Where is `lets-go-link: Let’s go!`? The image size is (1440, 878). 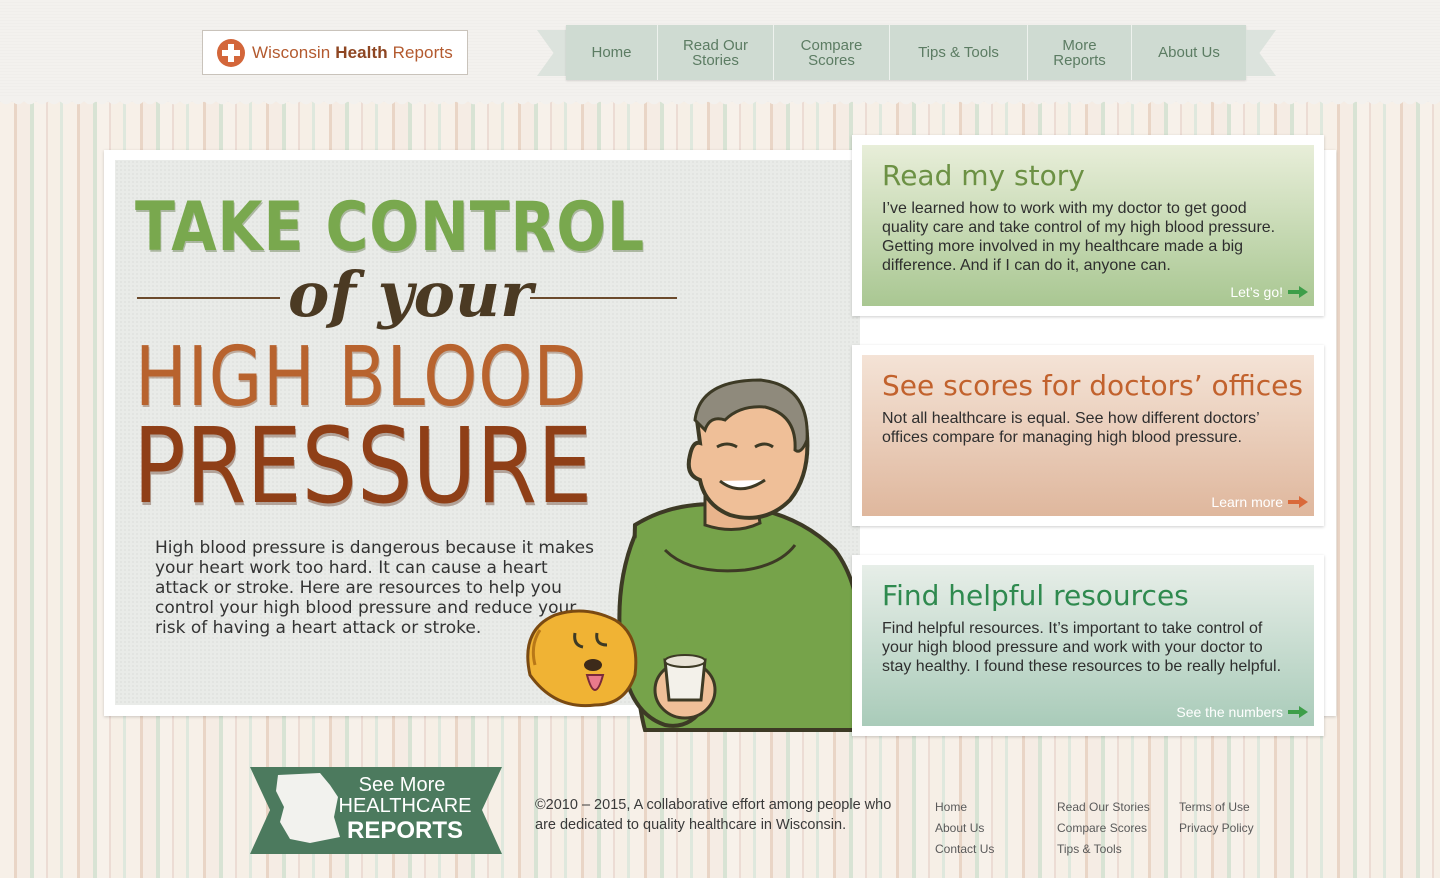
lets-go-link: Let’s go! is located at coordinates (1269, 292).